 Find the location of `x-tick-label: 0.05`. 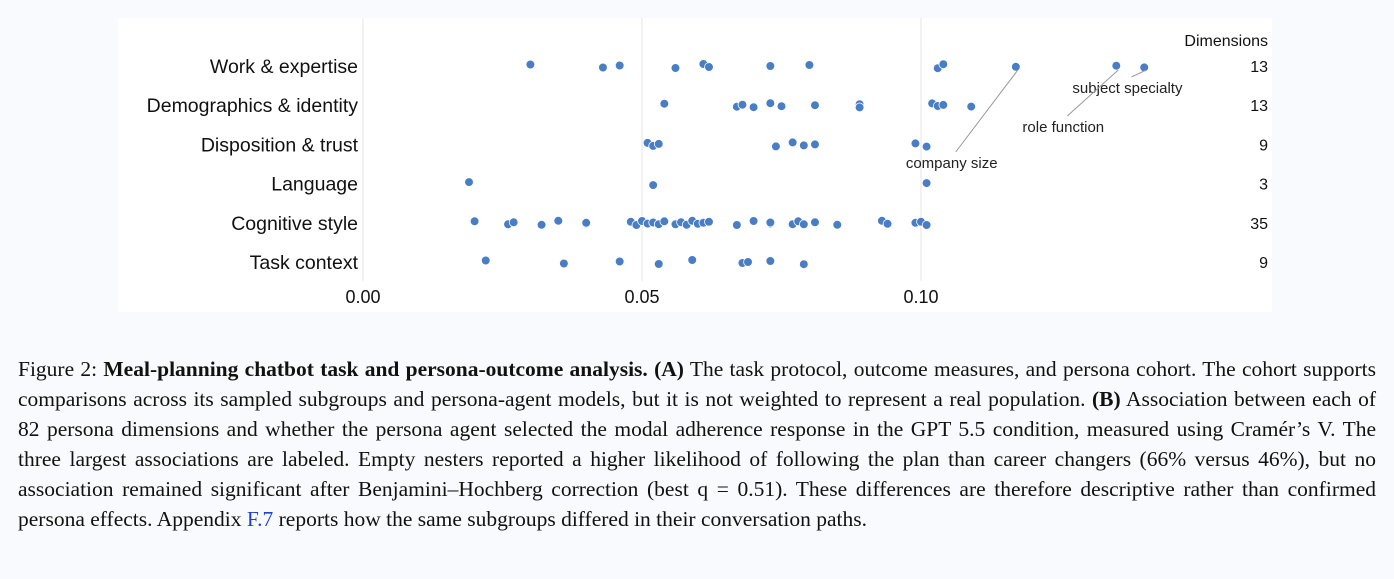

x-tick-label: 0.05 is located at coordinates (641, 297).